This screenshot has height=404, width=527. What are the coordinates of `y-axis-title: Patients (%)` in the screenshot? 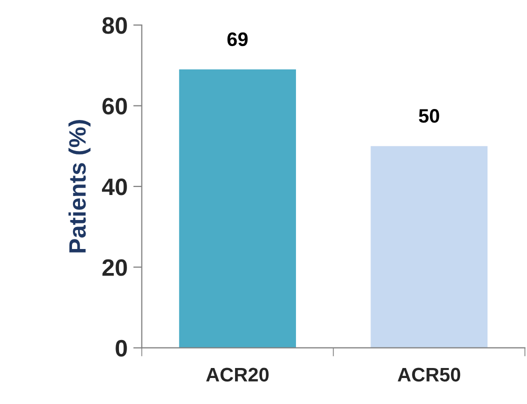 It's located at (79, 186).